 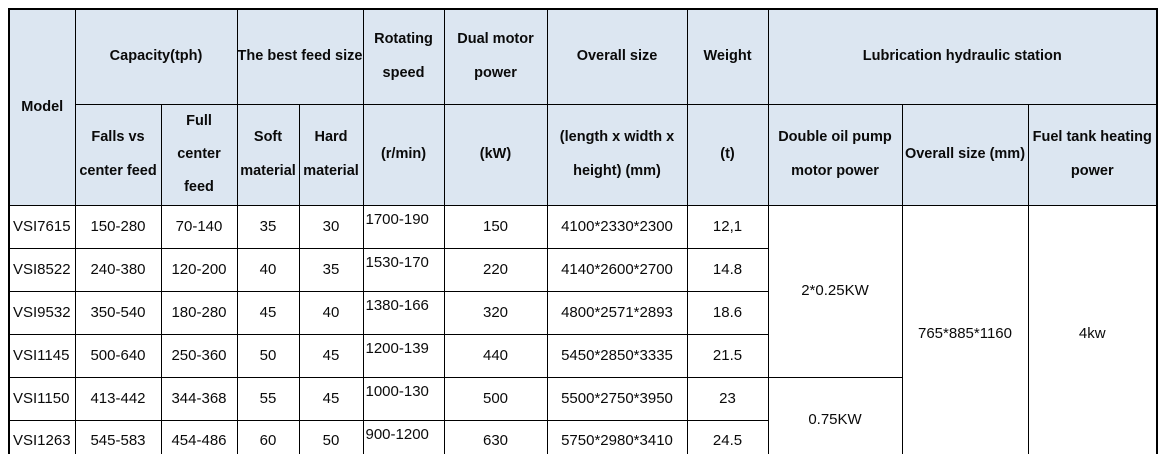 What do you see at coordinates (835, 154) in the screenshot?
I see `col-header-oil-pump-motor-power: Double oil pump motor power` at bounding box center [835, 154].